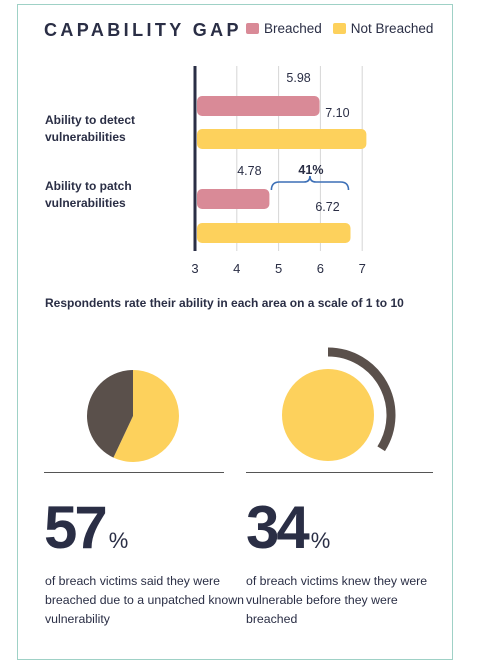 This screenshot has width=479, height=669. I want to click on legend: Breached Not Breached, so click(345, 28).